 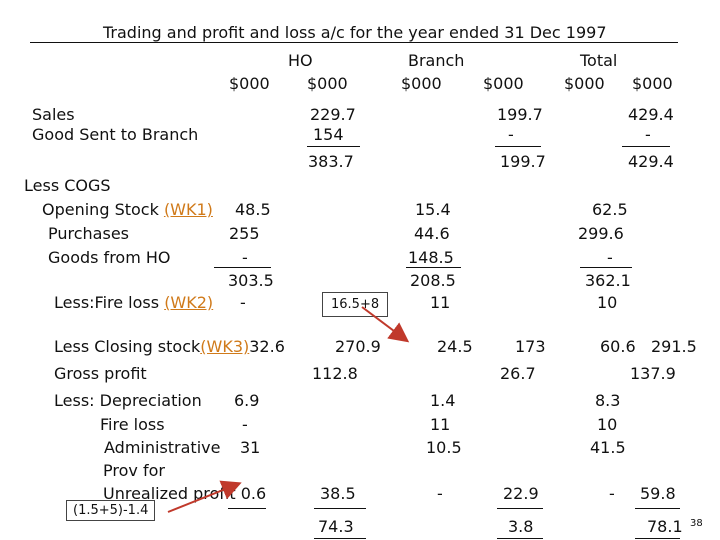 I want to click on gross-profit-total: 137.9, so click(x=653, y=373).